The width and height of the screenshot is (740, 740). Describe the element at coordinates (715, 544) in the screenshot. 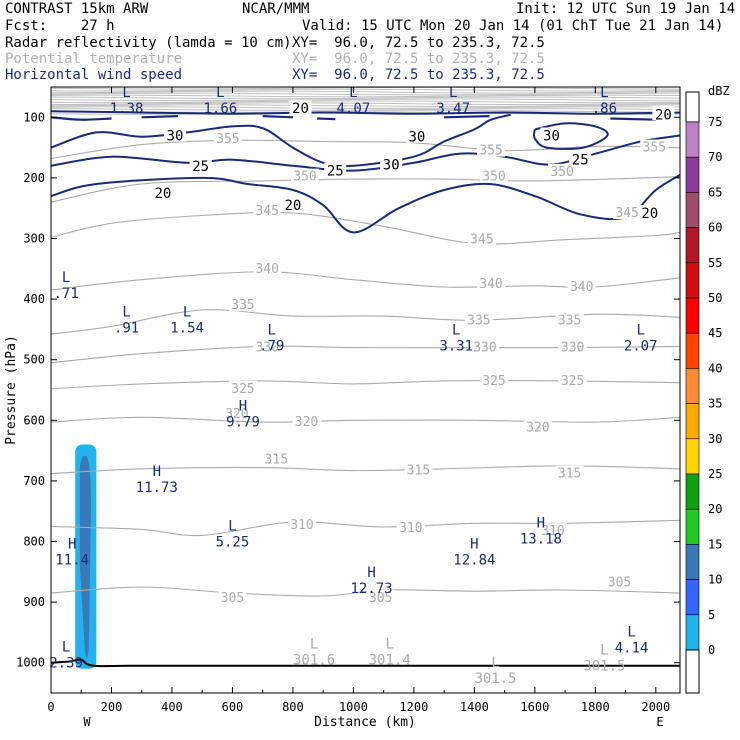

I see `colorbar-level-15: 15` at that location.